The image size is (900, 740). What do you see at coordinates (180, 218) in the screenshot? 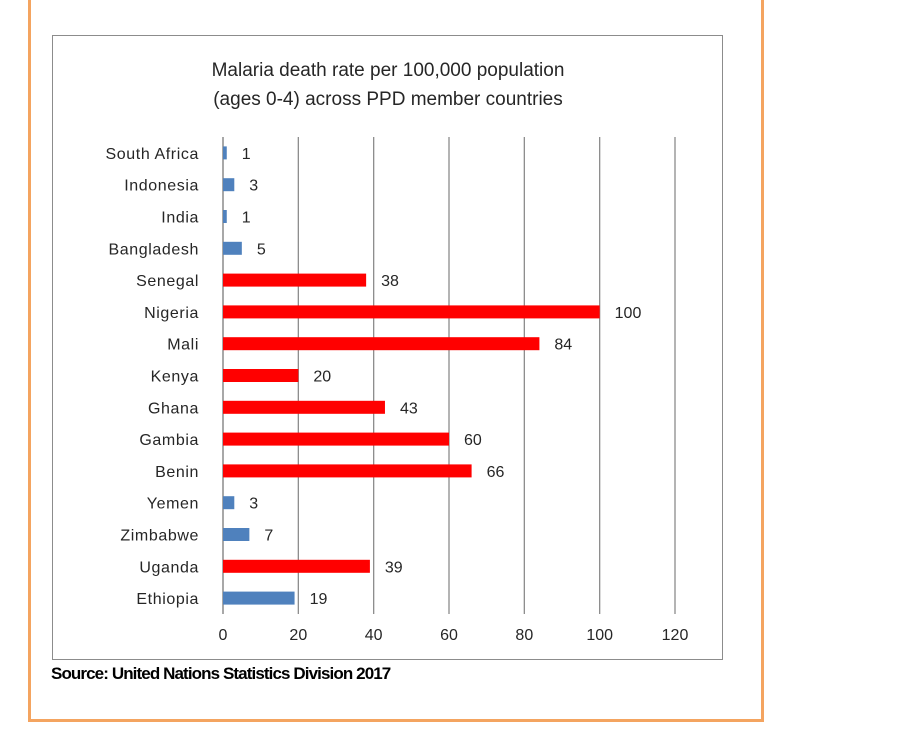
I see `category-label: India` at bounding box center [180, 218].